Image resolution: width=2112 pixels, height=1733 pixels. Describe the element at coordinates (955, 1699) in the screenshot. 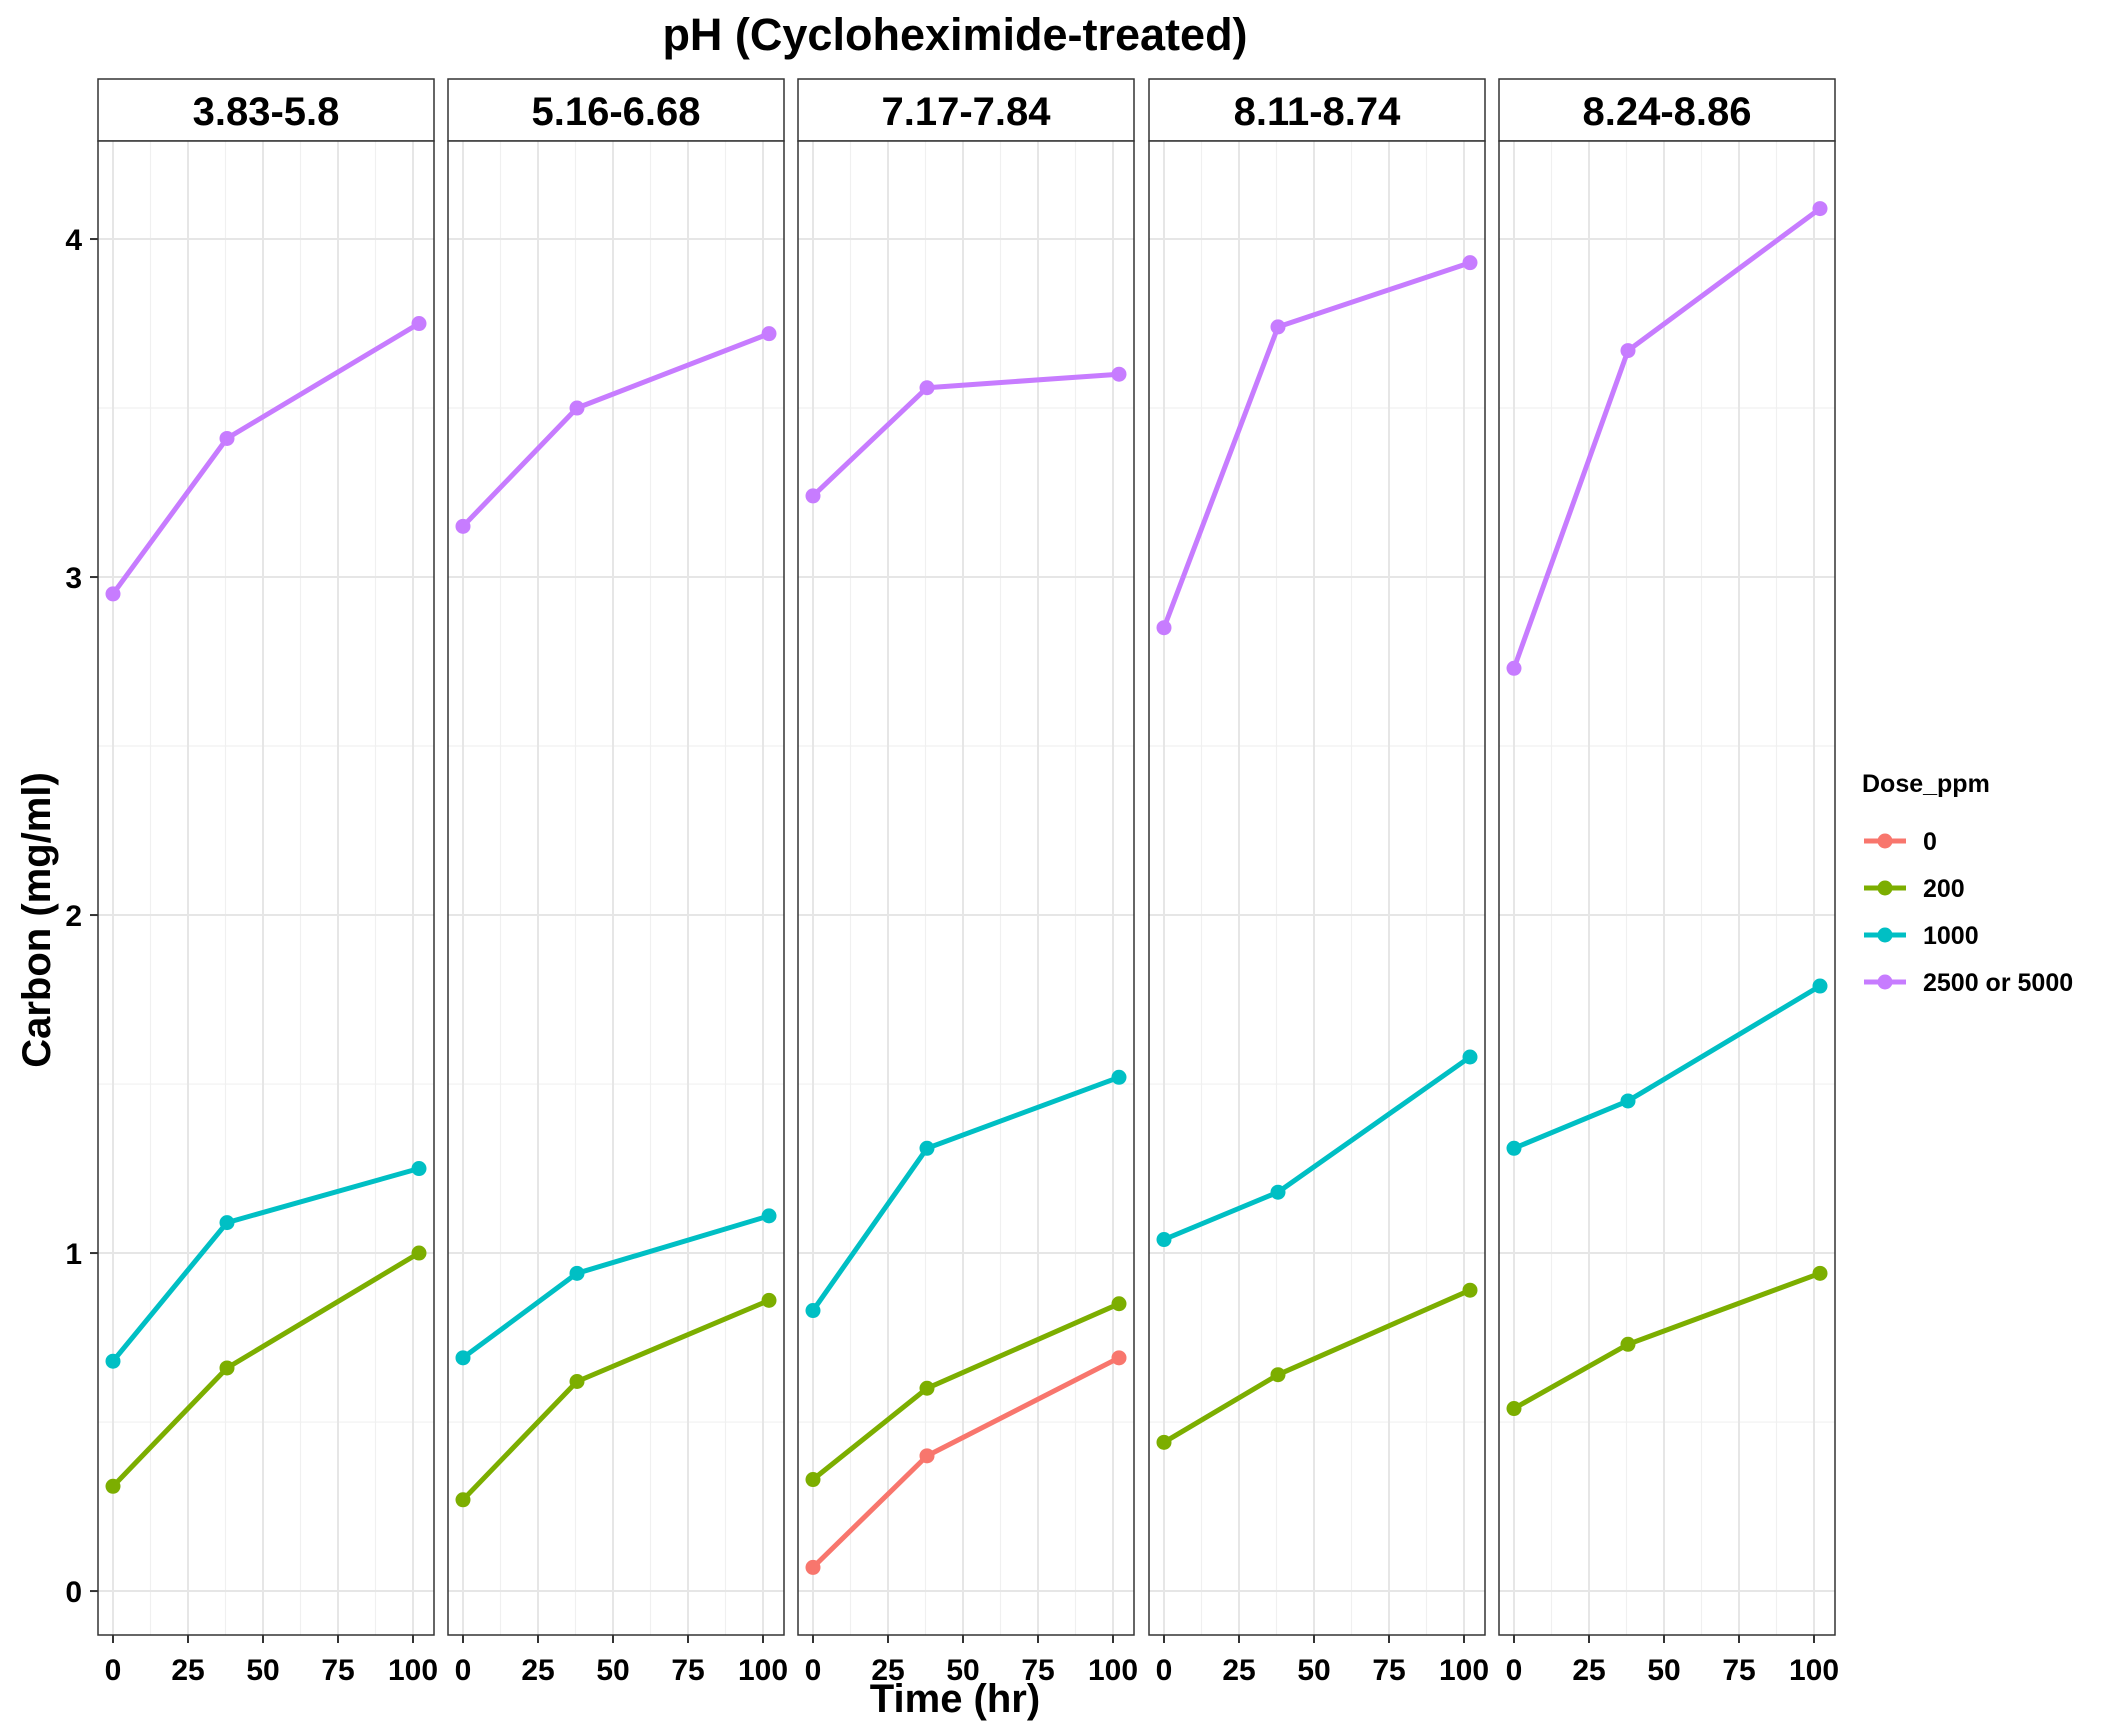

I see `x-axis-label: Time (hr)` at that location.